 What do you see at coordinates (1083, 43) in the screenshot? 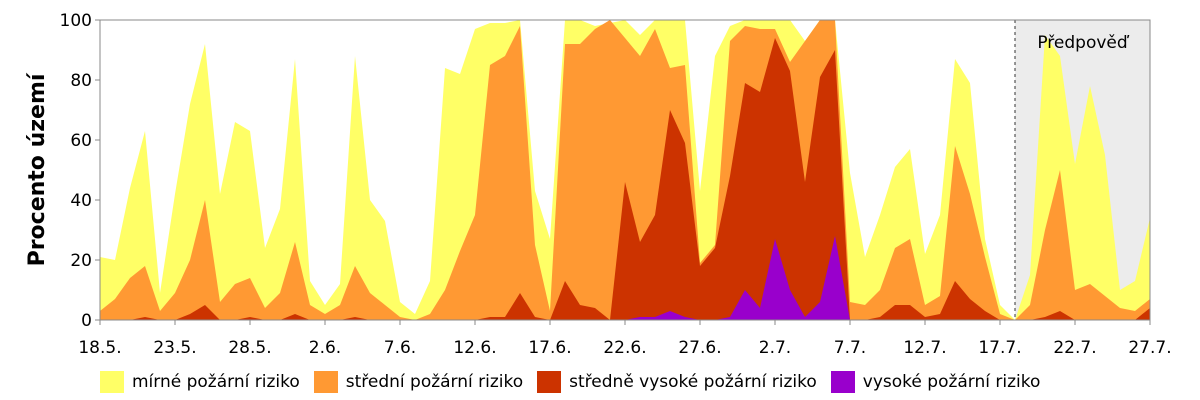
I see `forecast-label: Předpověď` at bounding box center [1083, 43].